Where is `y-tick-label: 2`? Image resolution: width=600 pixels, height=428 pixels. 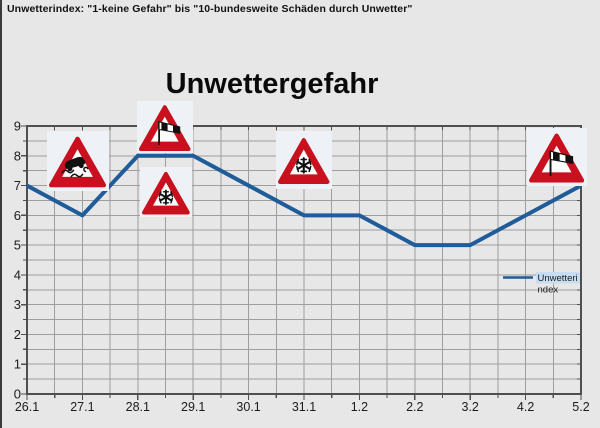
y-tick-label: 2 is located at coordinates (17, 334).